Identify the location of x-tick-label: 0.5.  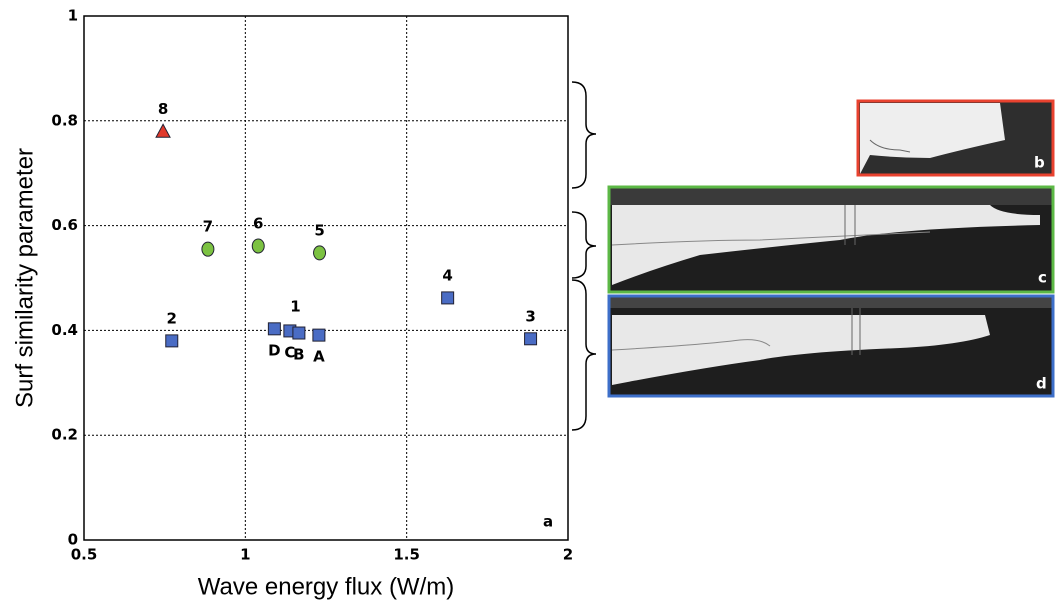
(84, 555).